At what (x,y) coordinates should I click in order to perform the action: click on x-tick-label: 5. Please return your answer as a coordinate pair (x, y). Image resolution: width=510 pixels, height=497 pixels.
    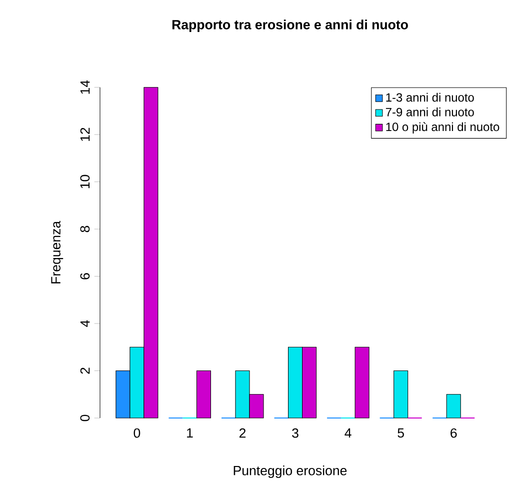
    Looking at the image, I should click on (401, 433).